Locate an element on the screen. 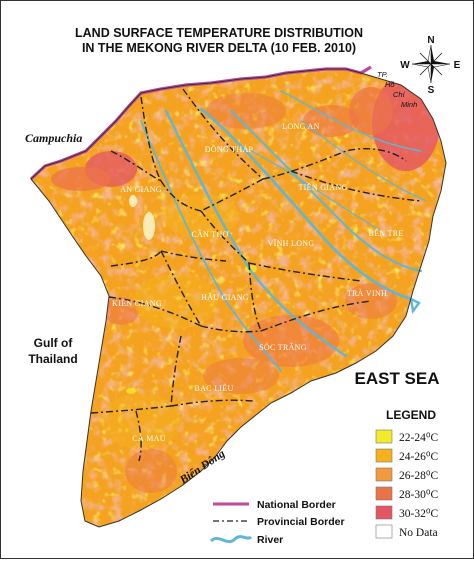 This screenshot has width=474, height=565. province-label-vinh-long: VĨNH LONG is located at coordinates (291, 243).